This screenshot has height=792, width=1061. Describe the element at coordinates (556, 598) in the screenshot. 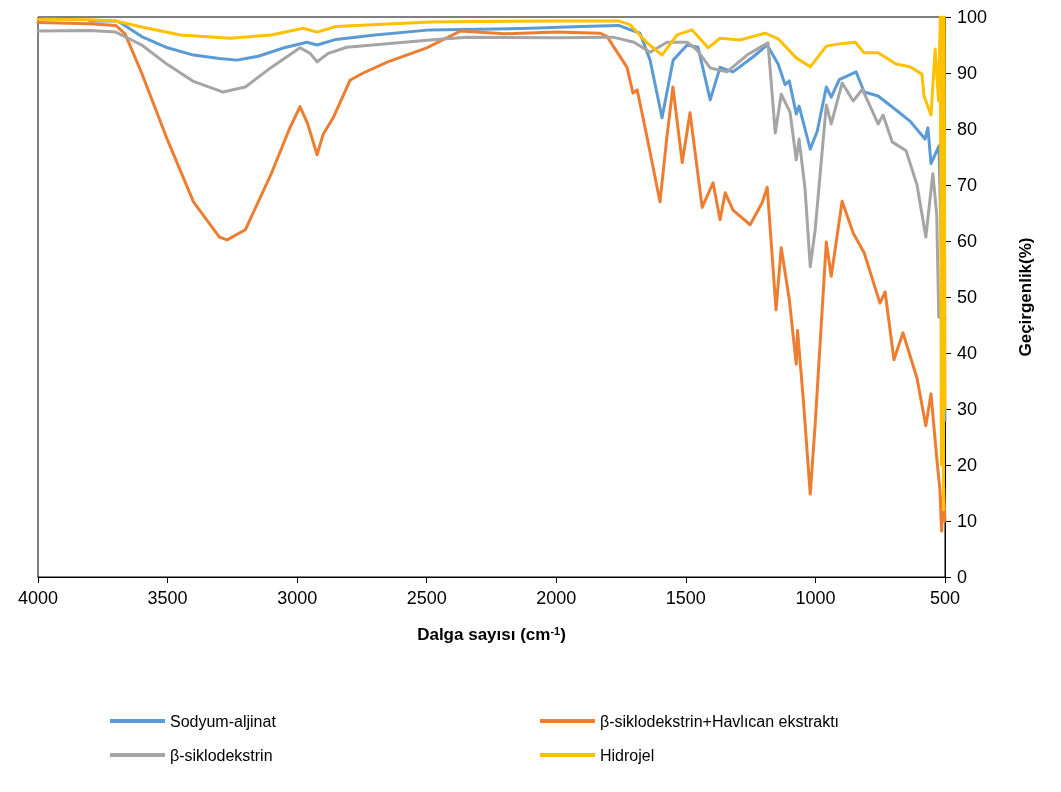

I see `x-tick-label: 2000` at that location.